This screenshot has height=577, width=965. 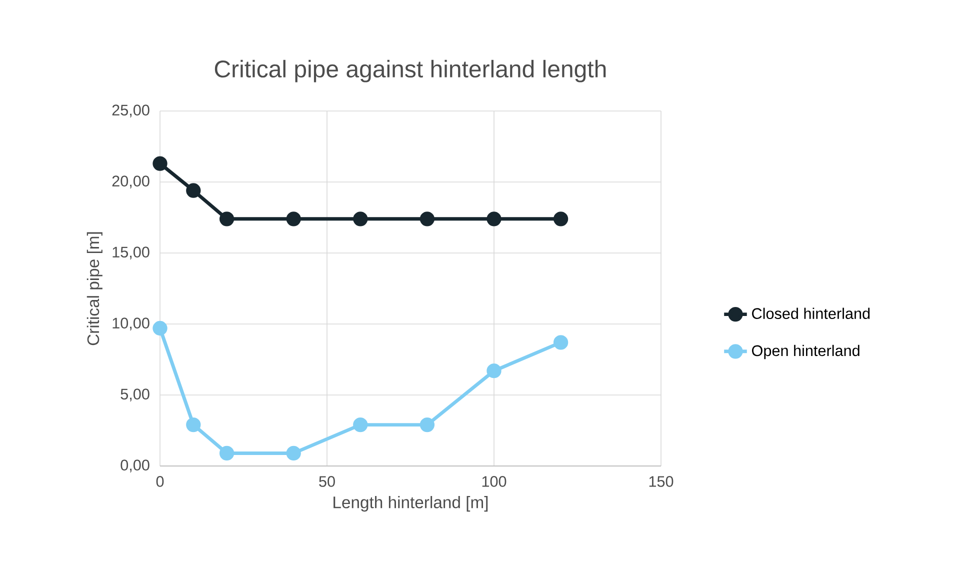 I want to click on x-tick-label: 0, so click(x=160, y=481).